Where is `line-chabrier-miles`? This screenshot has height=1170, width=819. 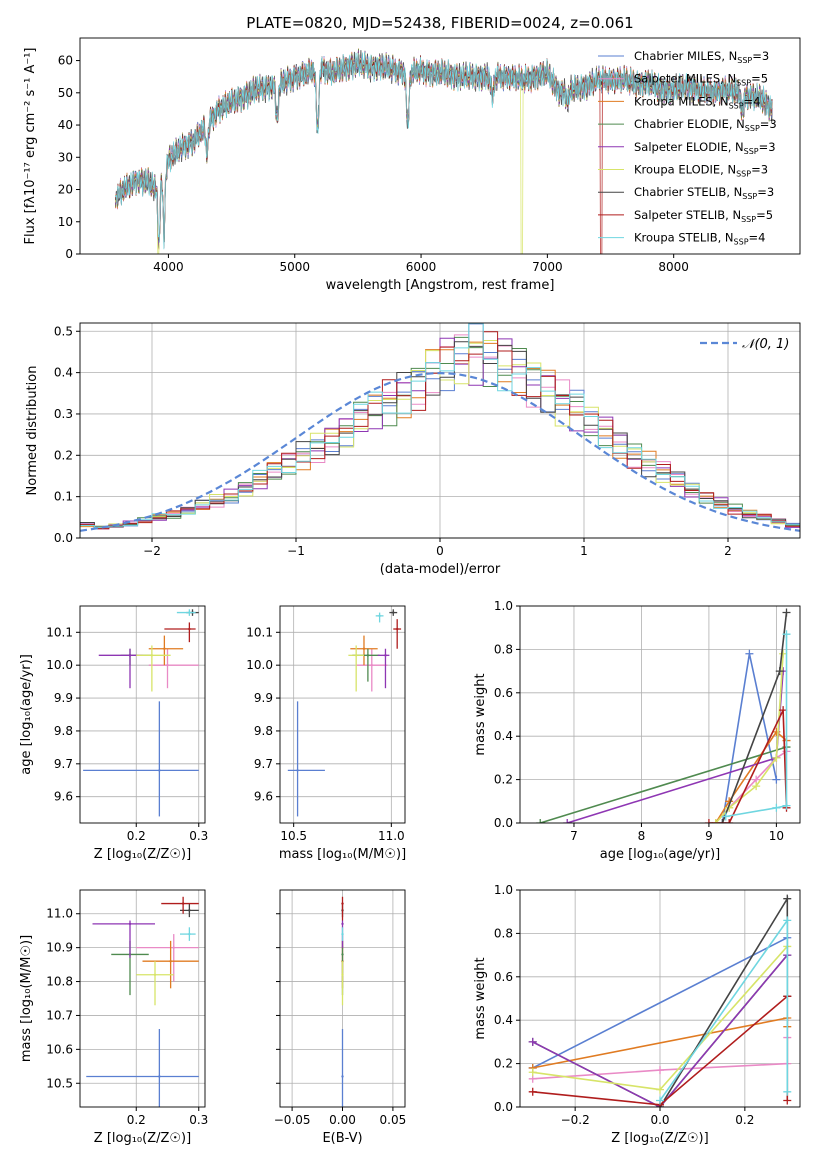
line-chabrier-miles is located at coordinates (749, 738).